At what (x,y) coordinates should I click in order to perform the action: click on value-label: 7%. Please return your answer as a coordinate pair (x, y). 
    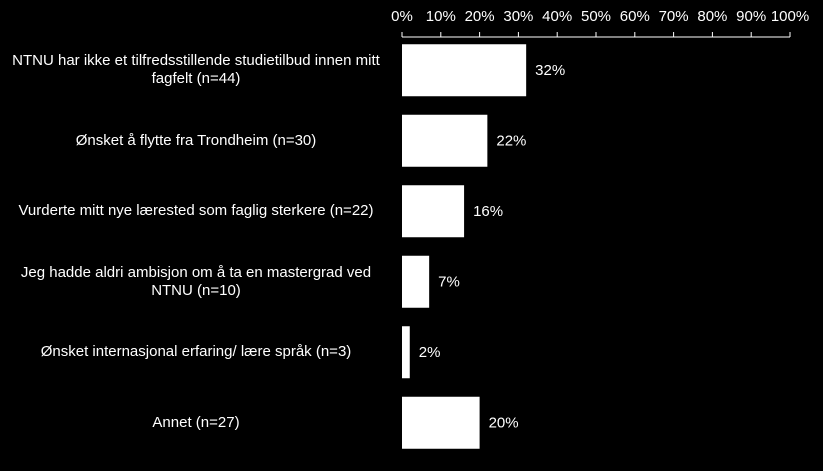
    Looking at the image, I should click on (449, 282).